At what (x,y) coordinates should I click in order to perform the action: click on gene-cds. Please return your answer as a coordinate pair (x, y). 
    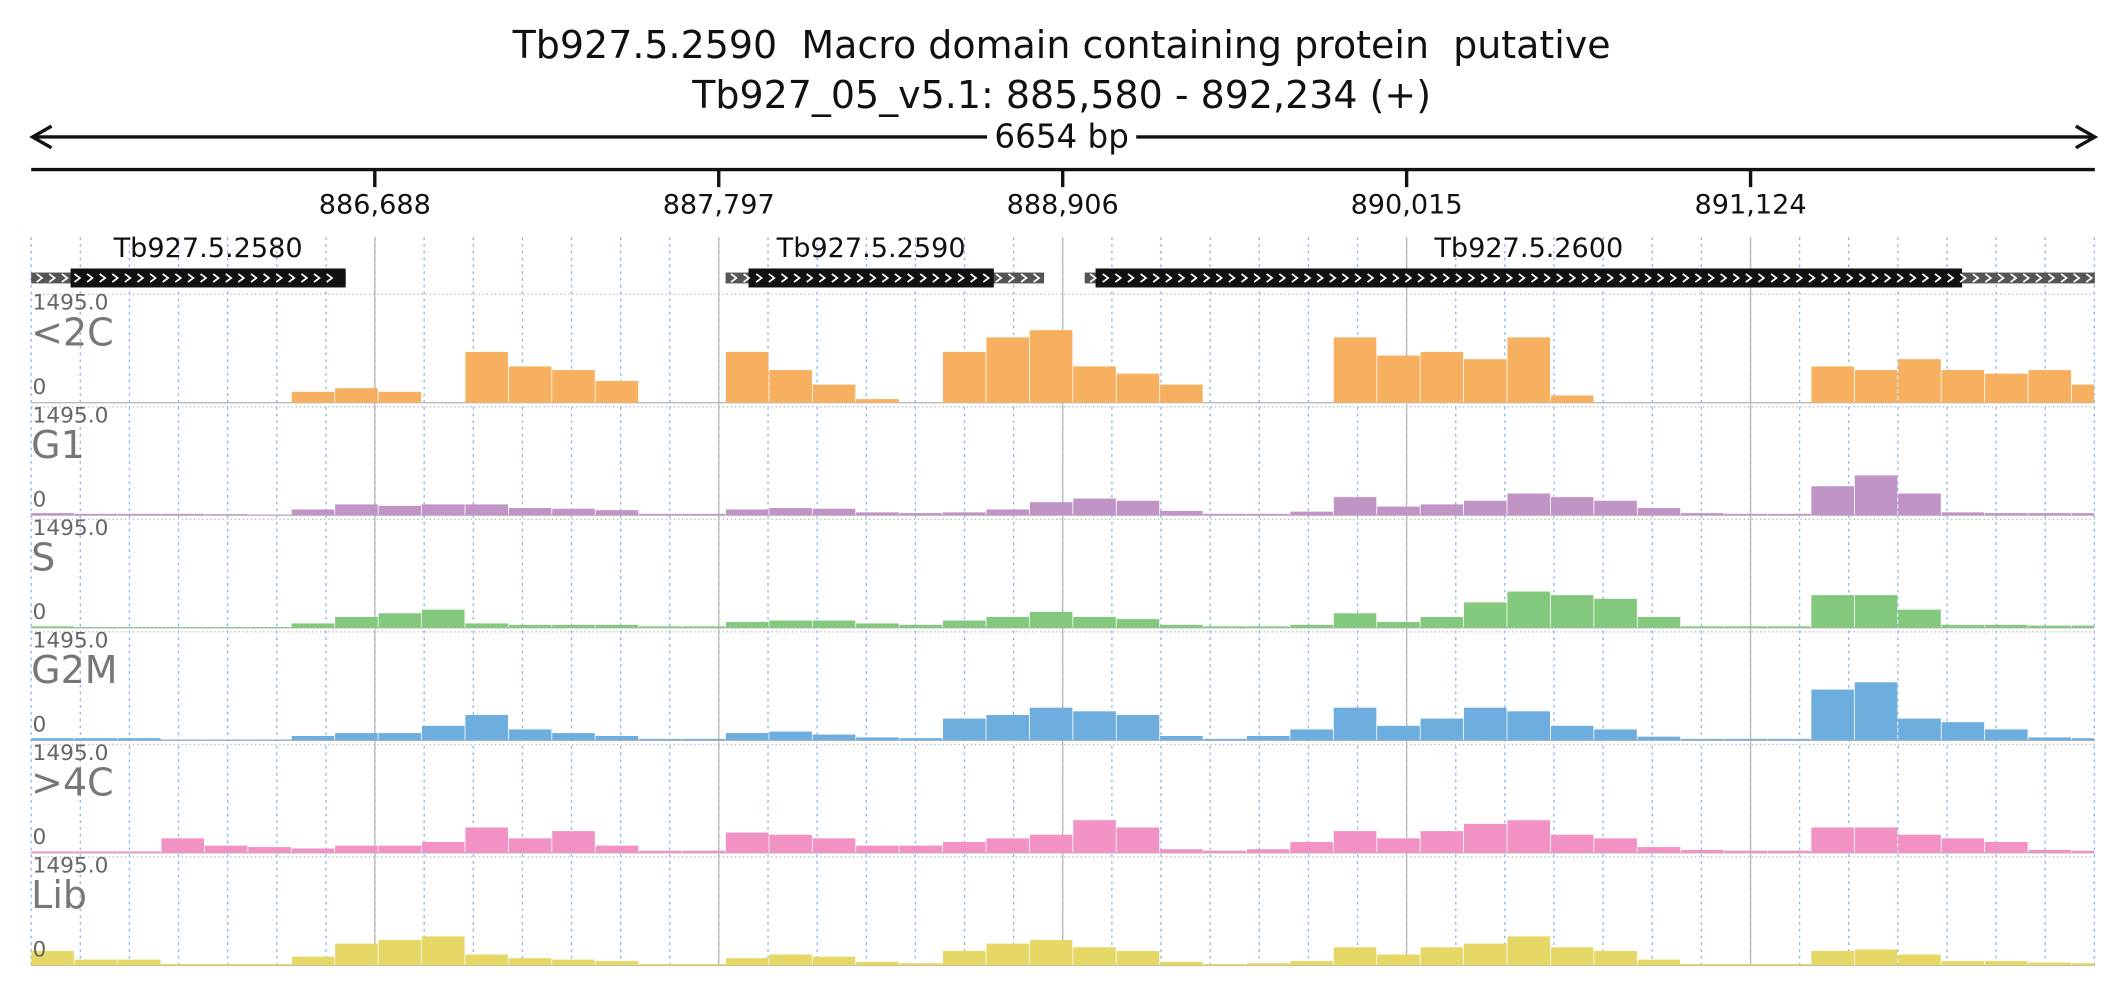
    Looking at the image, I should click on (1529, 278).